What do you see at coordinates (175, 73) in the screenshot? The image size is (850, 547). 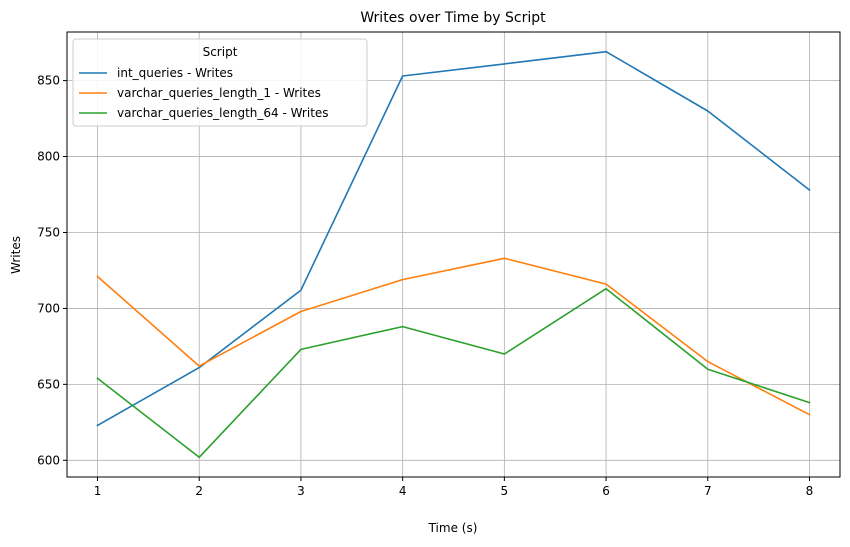 I see `legend-entry-1: int_queries - Writes` at bounding box center [175, 73].